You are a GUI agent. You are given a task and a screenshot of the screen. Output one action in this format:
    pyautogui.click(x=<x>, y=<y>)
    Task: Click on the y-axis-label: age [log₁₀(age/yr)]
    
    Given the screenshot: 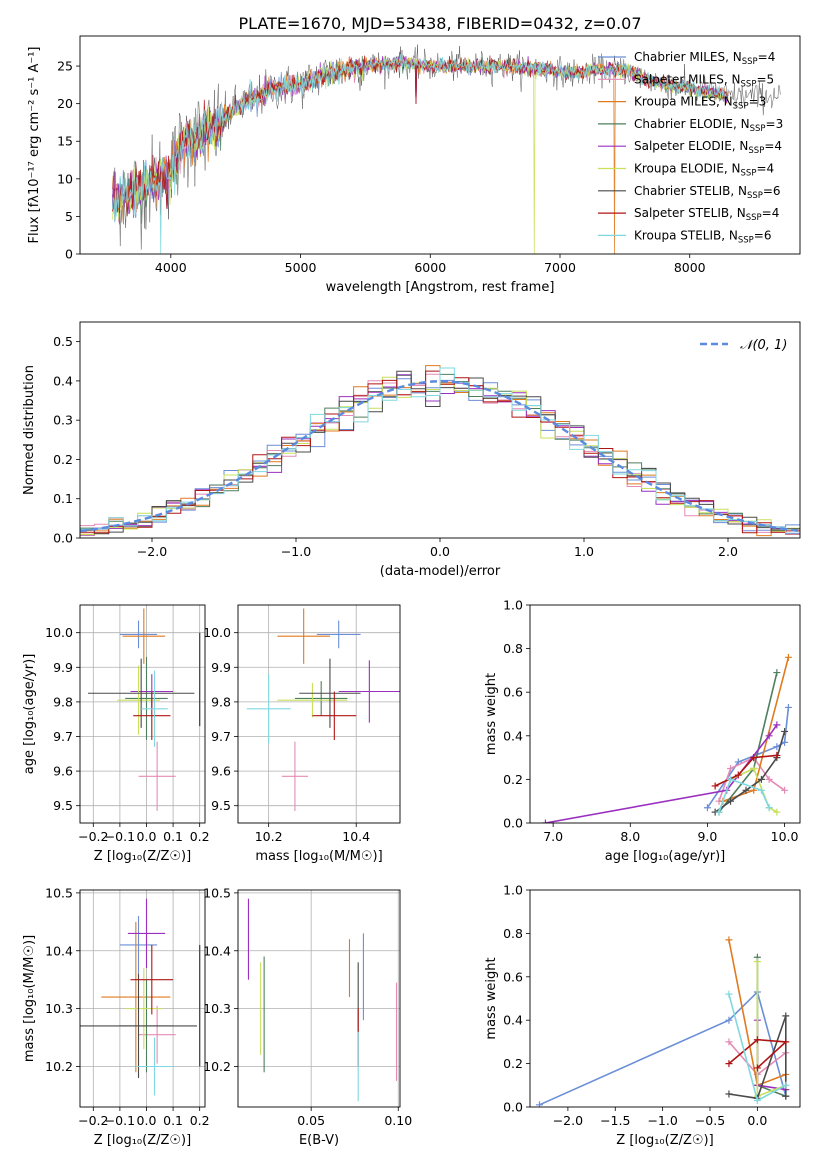 What is the action you would take?
    pyautogui.click(x=29, y=714)
    